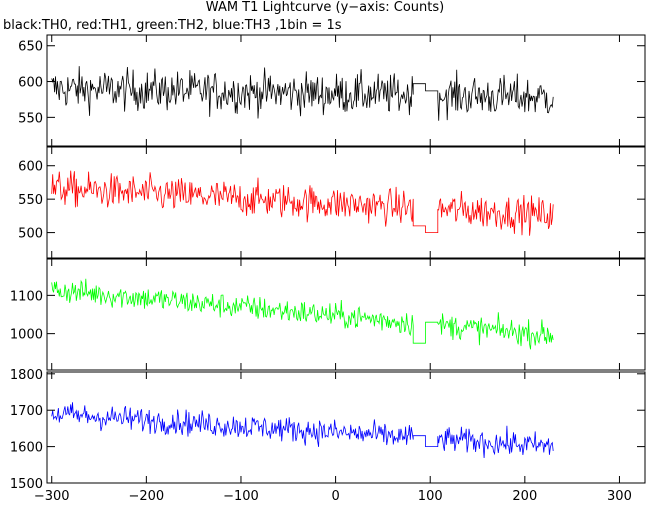 The image size is (650, 505). I want to click on y-tick-label: 1700, so click(26, 411).